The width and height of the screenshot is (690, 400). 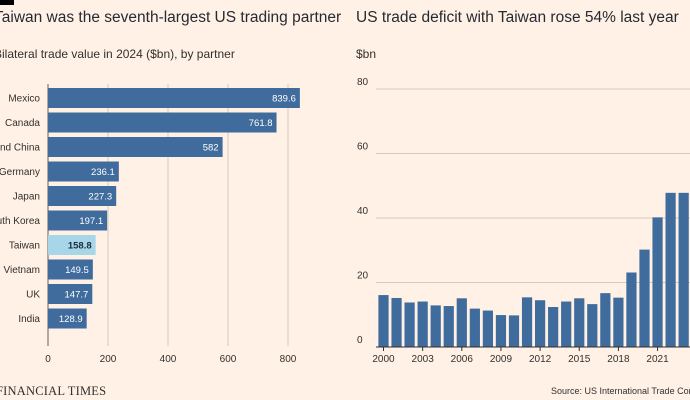 What do you see at coordinates (228, 359) in the screenshot?
I see `x-tick-label: 600` at bounding box center [228, 359].